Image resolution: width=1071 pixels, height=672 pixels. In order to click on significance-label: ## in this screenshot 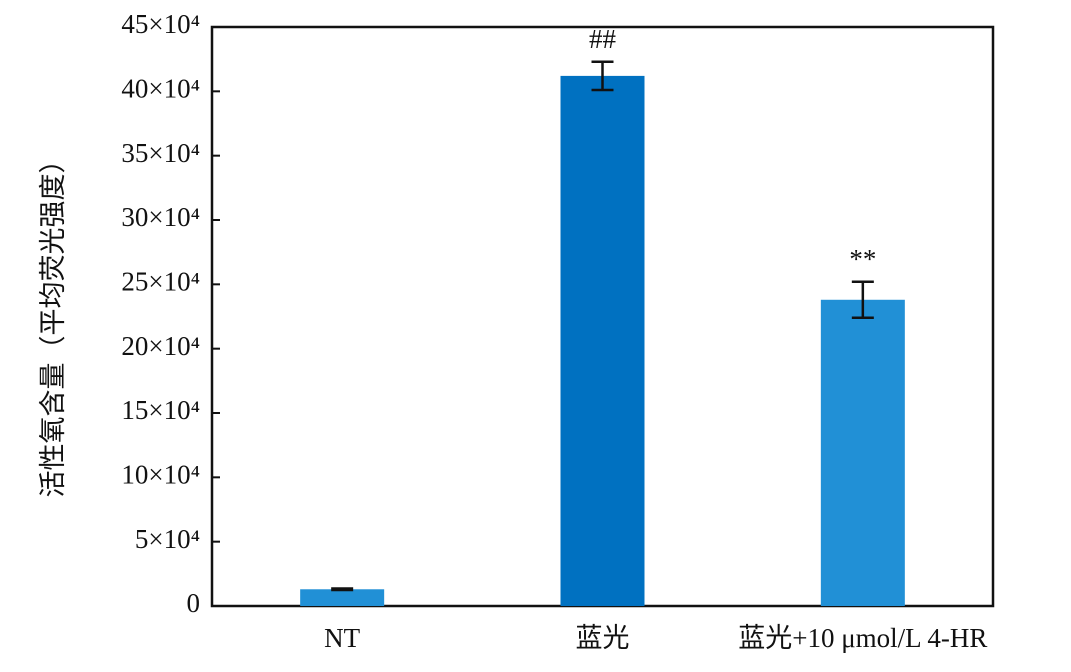, I will do `click(603, 39)`.